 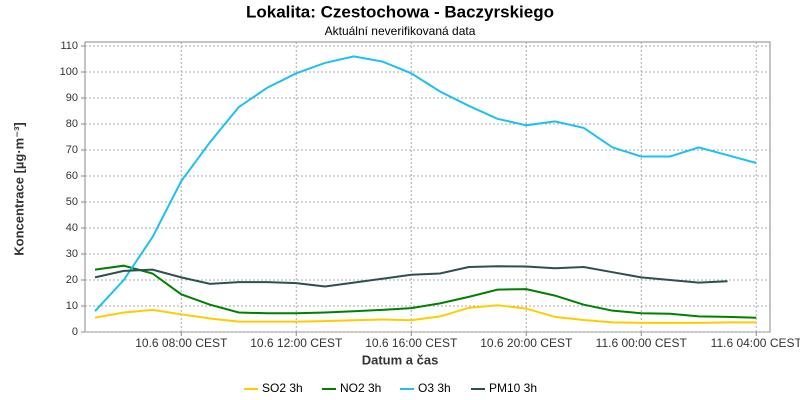 What do you see at coordinates (400, 359) in the screenshot?
I see `x-axis-label: Datum a čas` at bounding box center [400, 359].